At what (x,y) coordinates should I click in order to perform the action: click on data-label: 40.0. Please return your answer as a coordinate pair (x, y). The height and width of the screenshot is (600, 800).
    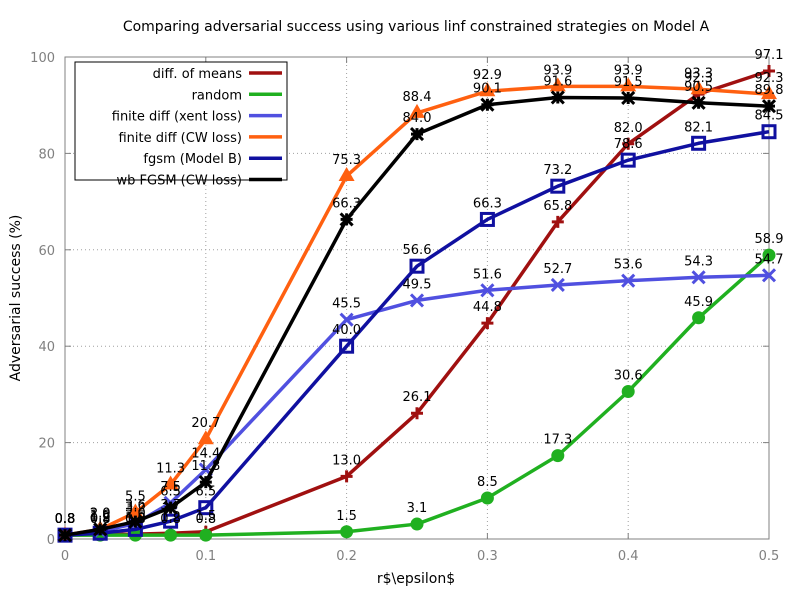
    Looking at the image, I should click on (346, 330).